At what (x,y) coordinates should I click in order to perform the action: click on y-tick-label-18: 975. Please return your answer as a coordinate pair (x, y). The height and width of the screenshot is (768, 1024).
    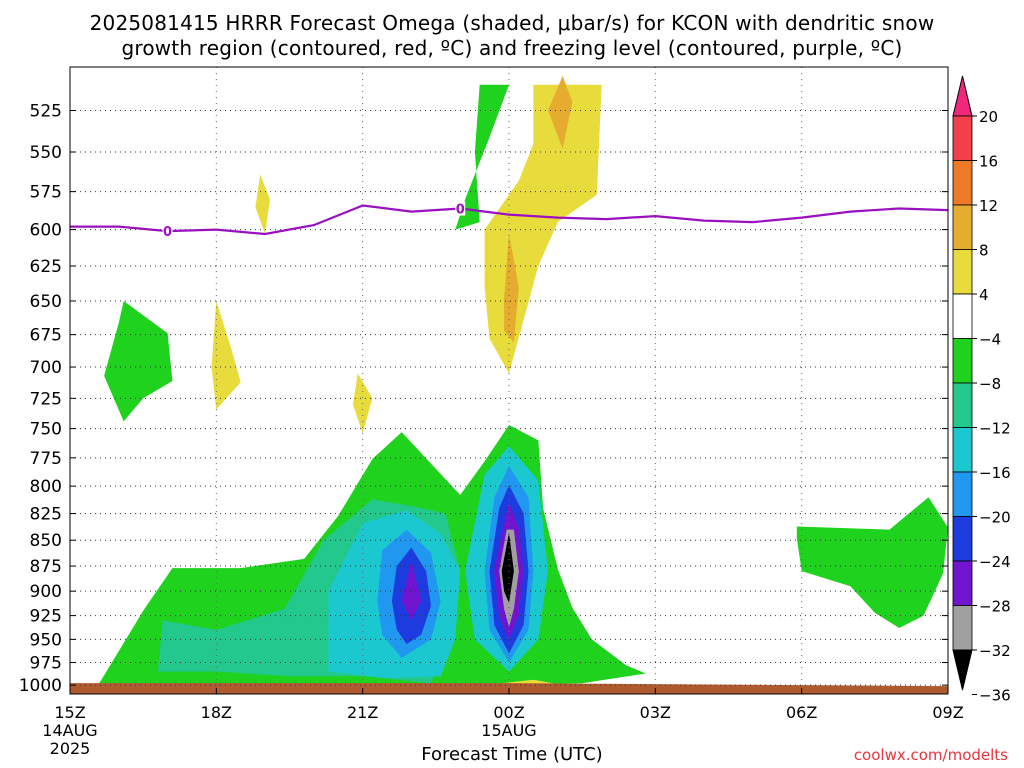
    Looking at the image, I should click on (46, 664).